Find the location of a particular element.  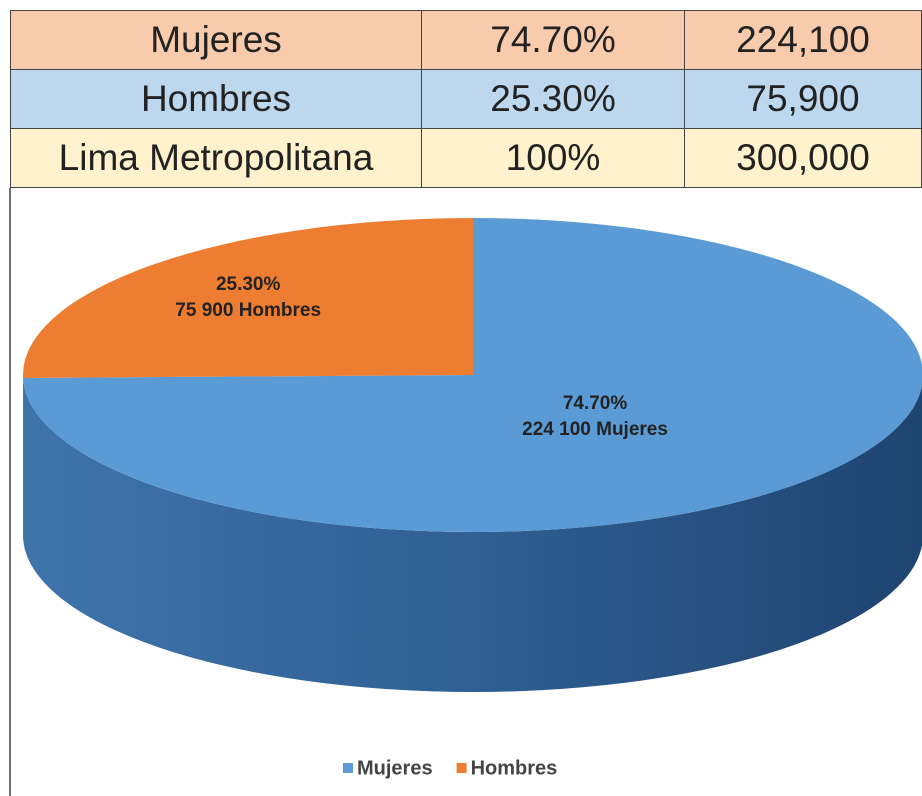

cell: Hombres is located at coordinates (216, 99).